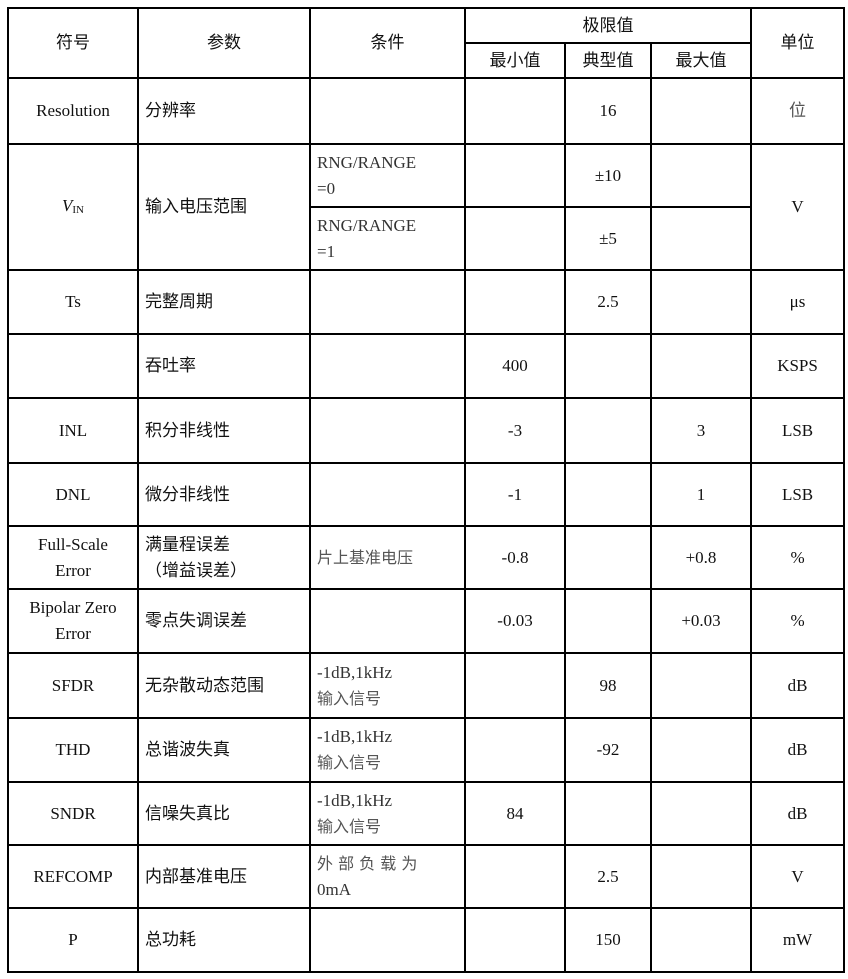 This screenshot has height=979, width=848. Describe the element at coordinates (73, 685) in the screenshot. I see `symbol-cell: SFDR` at that location.